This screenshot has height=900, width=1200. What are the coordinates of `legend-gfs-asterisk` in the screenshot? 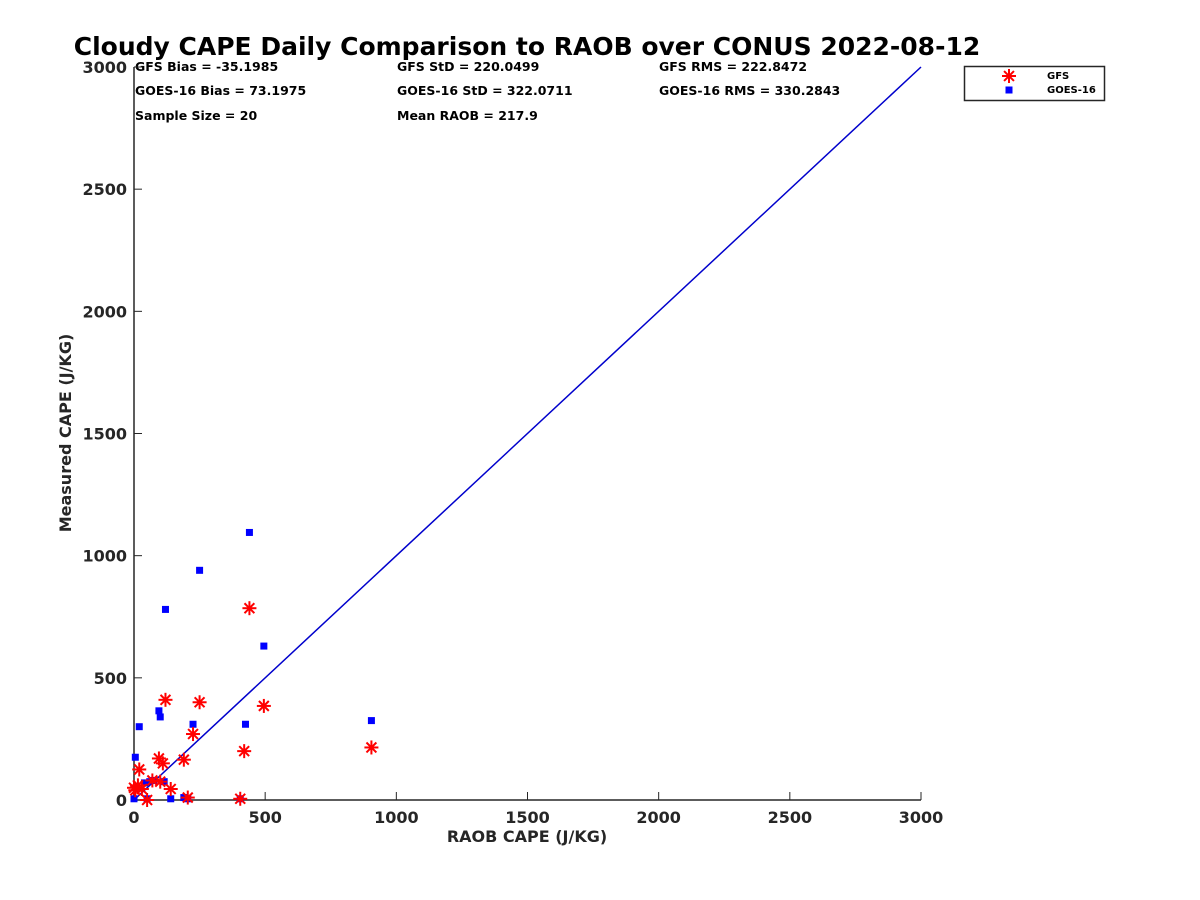 It's located at (1009, 76).